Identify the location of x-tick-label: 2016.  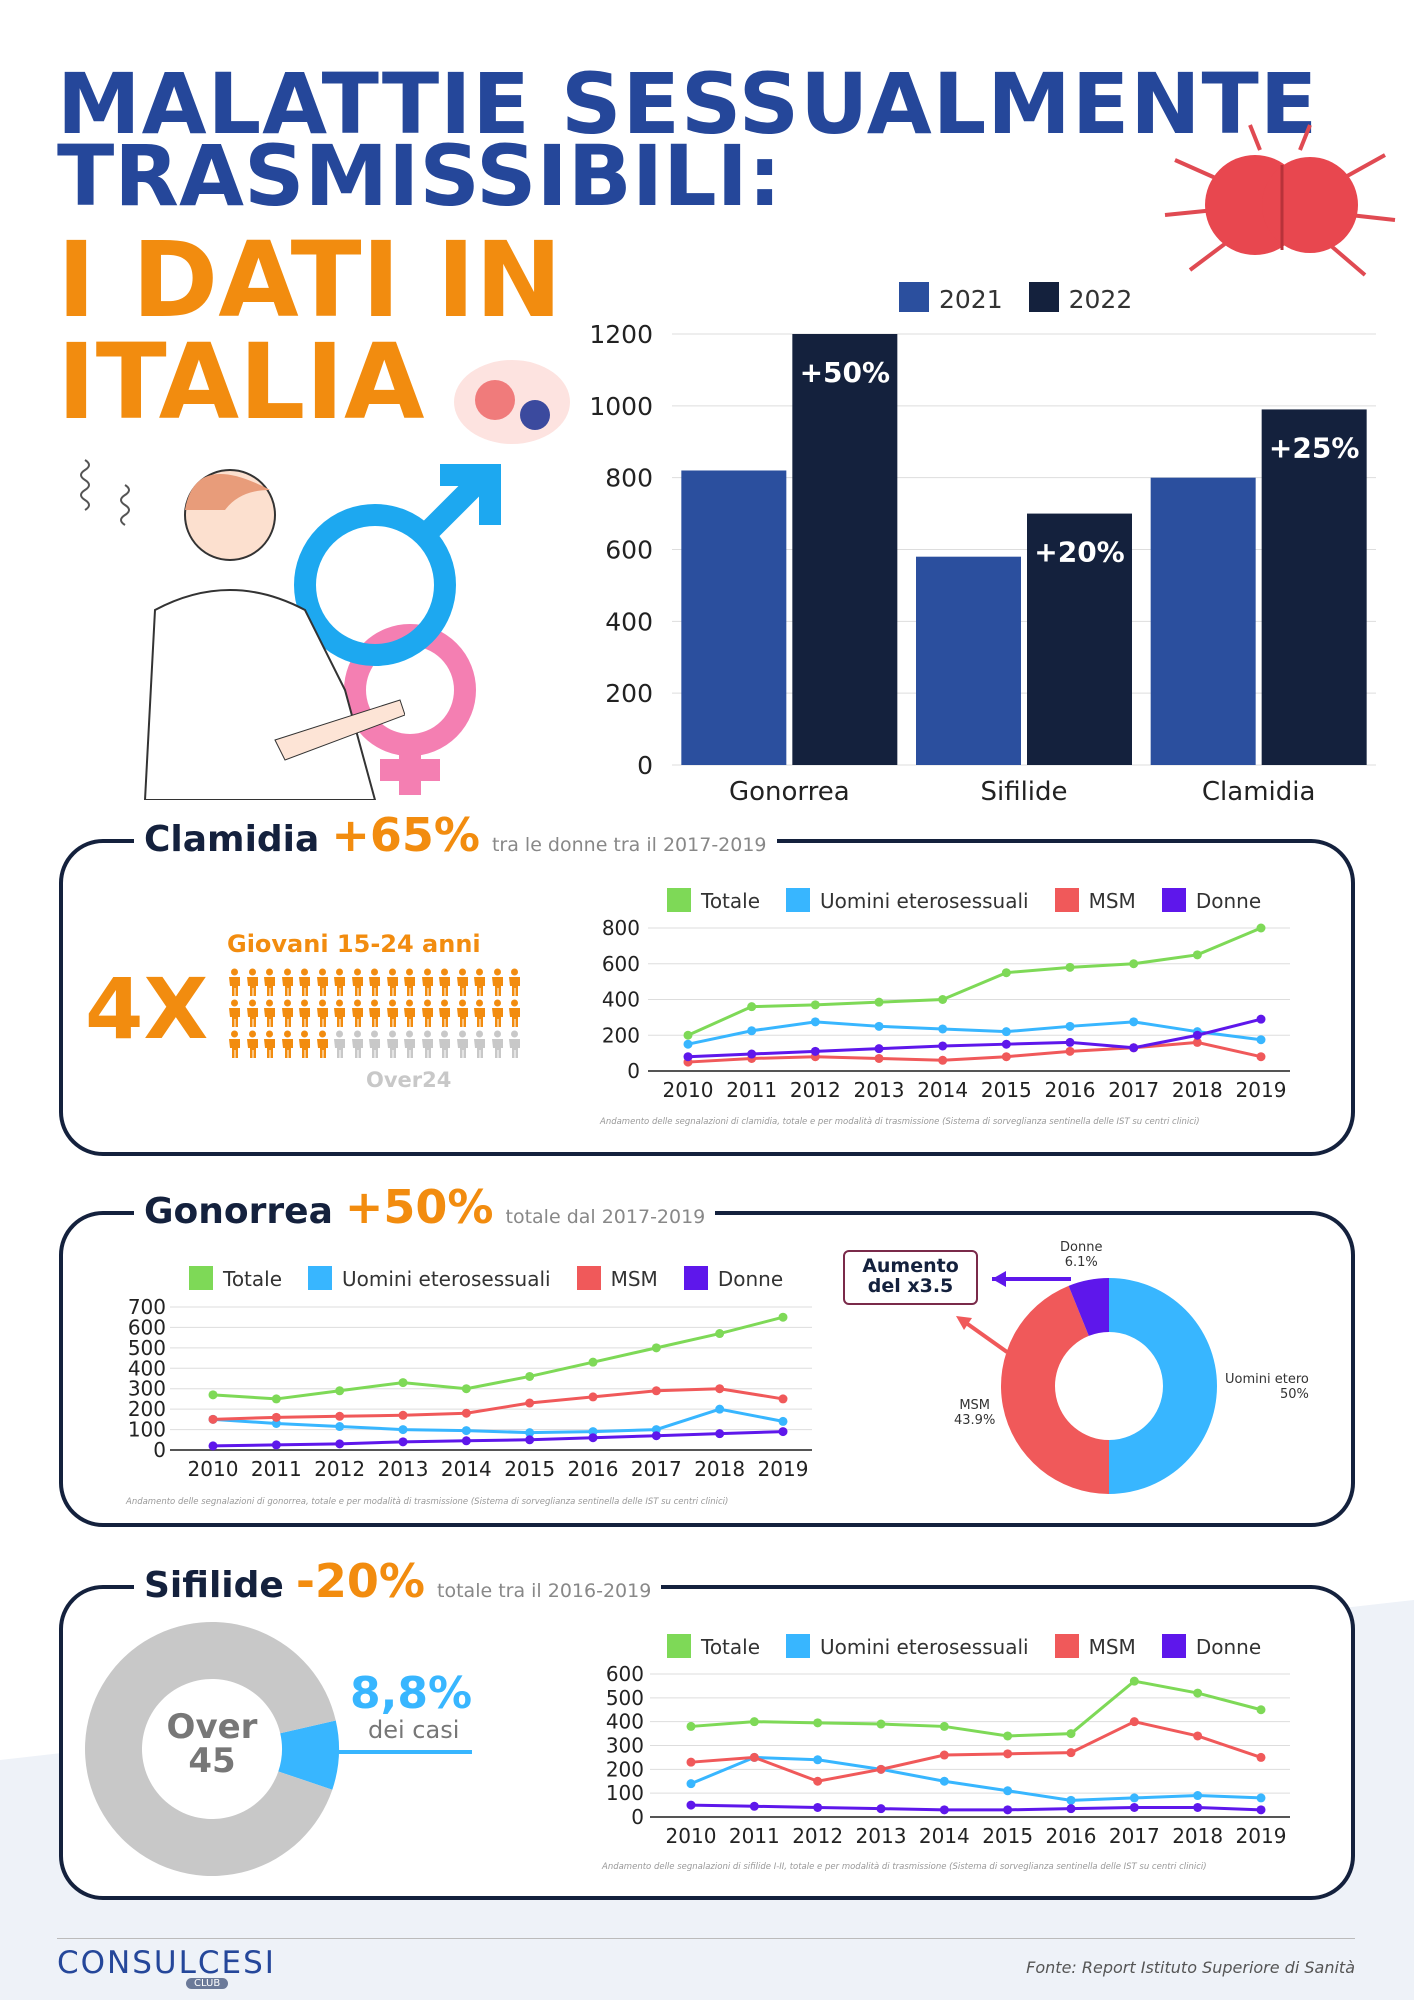
(1070, 1090).